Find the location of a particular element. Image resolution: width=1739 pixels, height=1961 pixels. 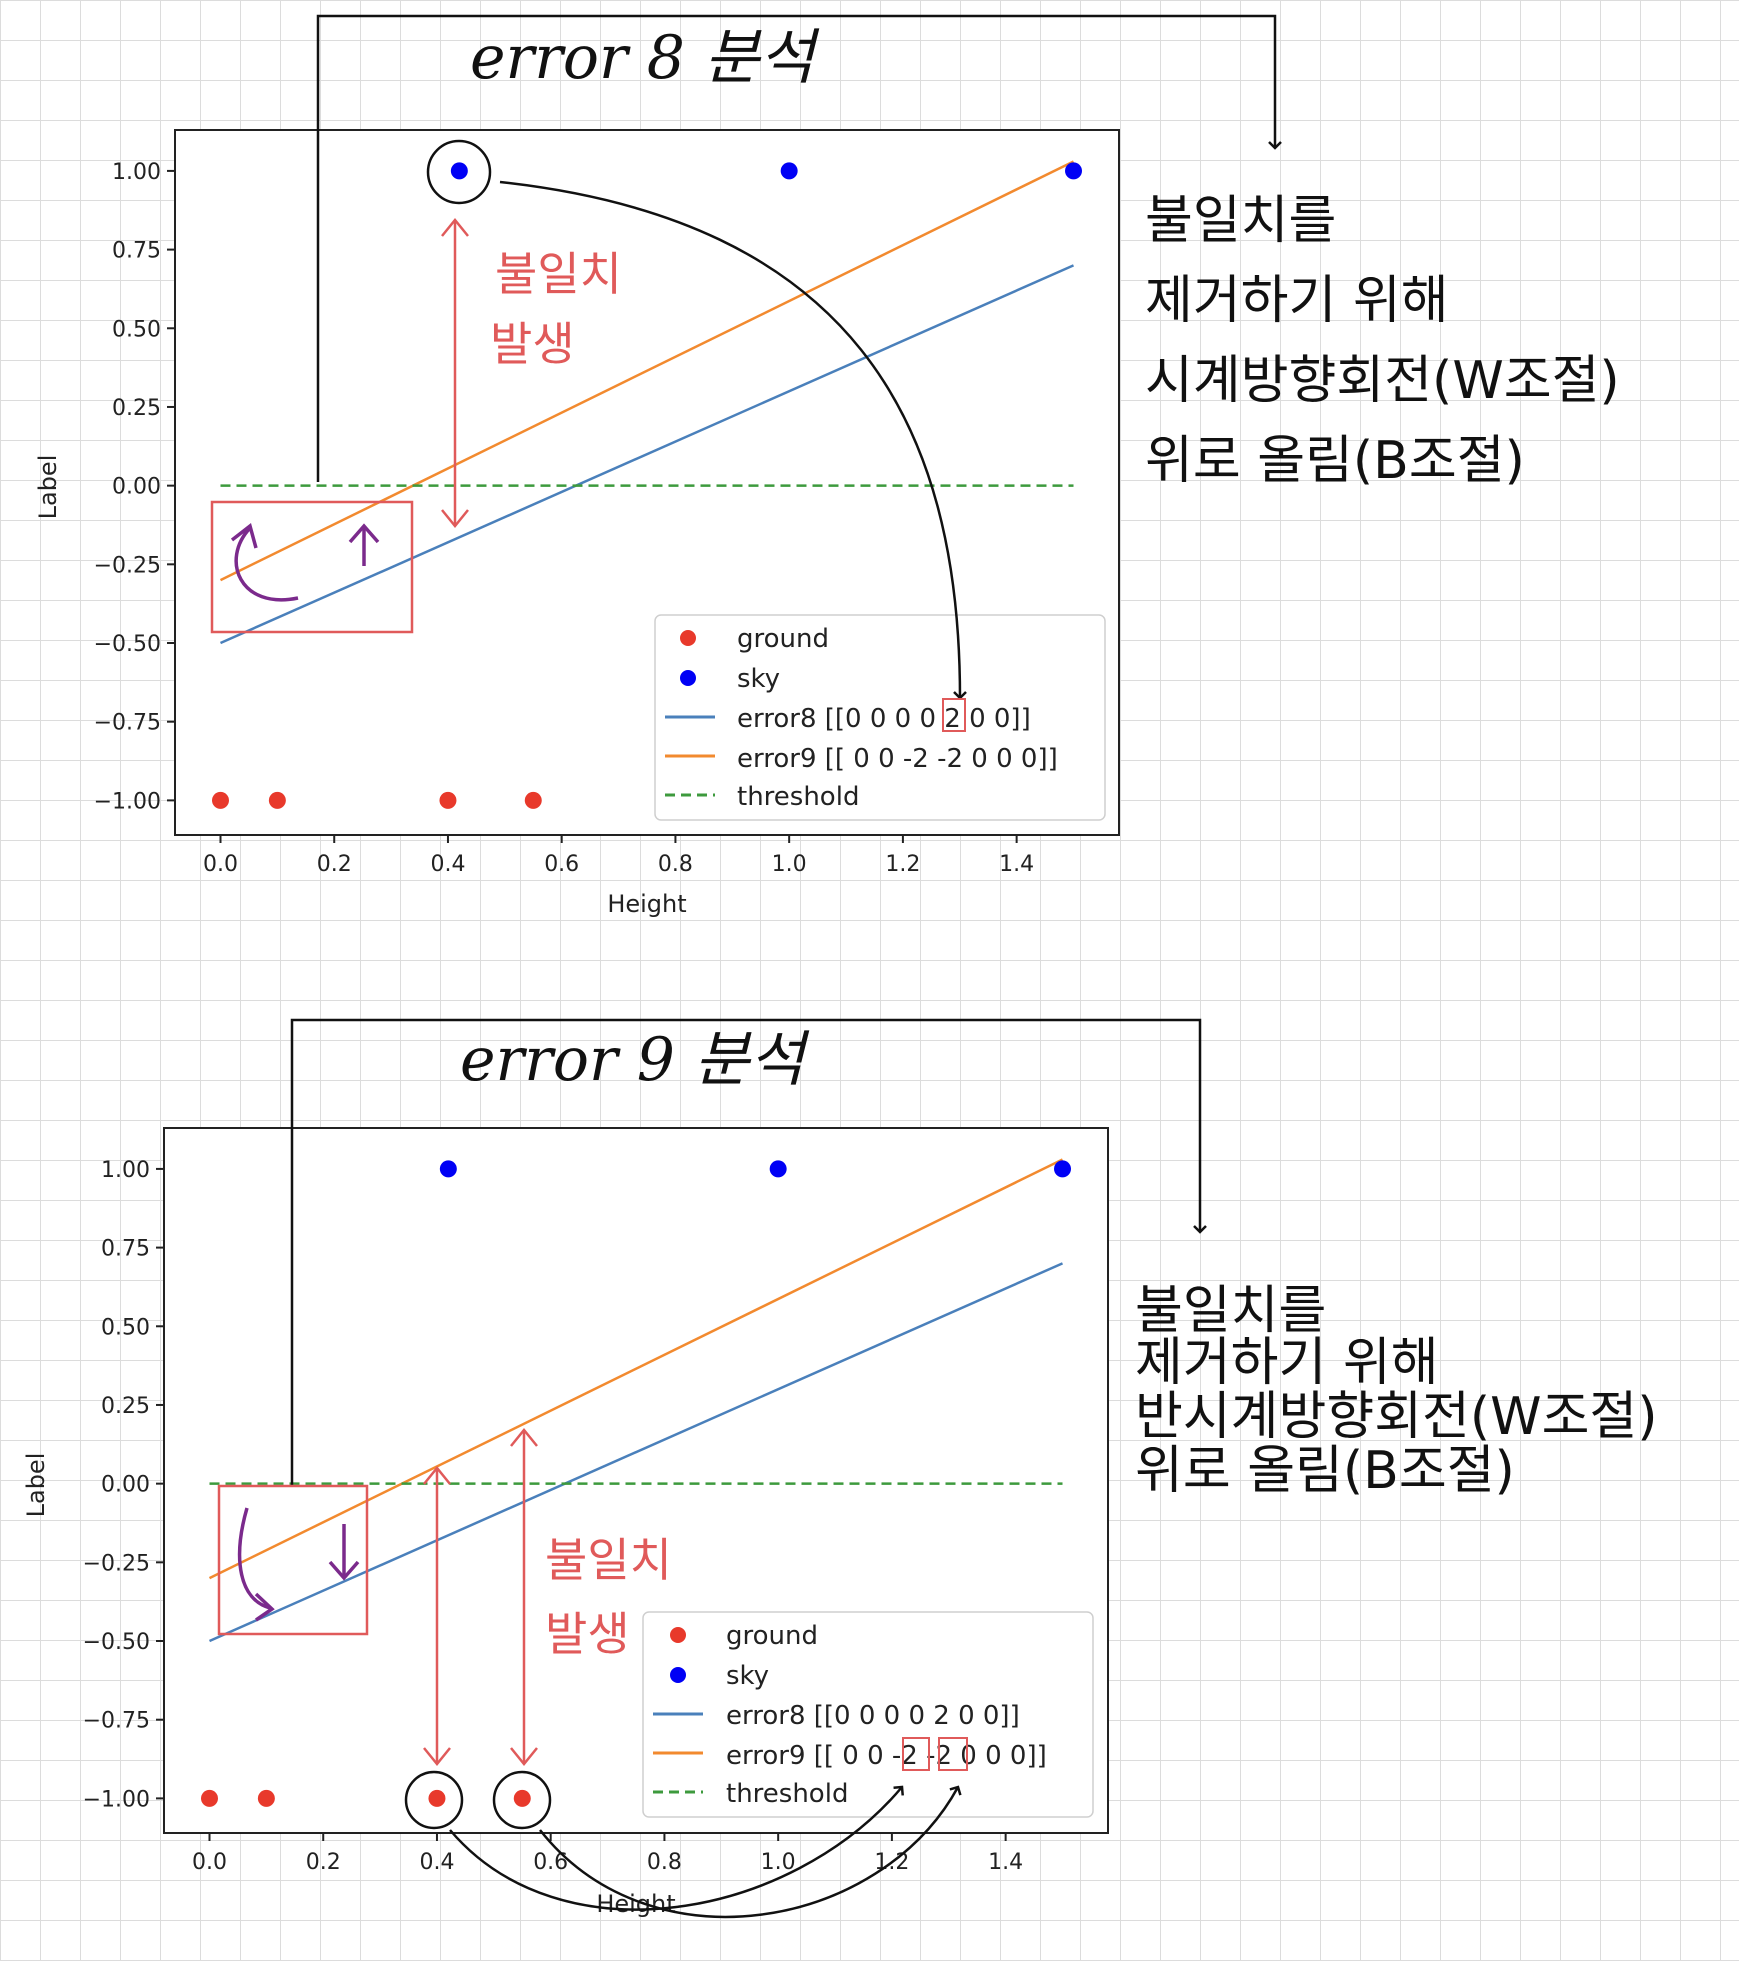

clockwise-rotation-arrowhead is located at coordinates (244, 536).